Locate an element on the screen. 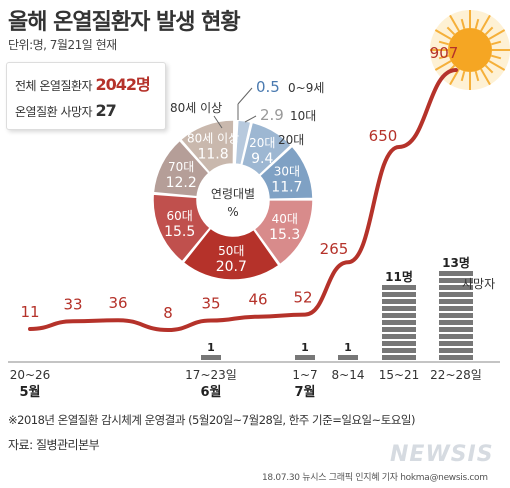 The image size is (510, 488). donut-center-unit: % is located at coordinates (232, 212).